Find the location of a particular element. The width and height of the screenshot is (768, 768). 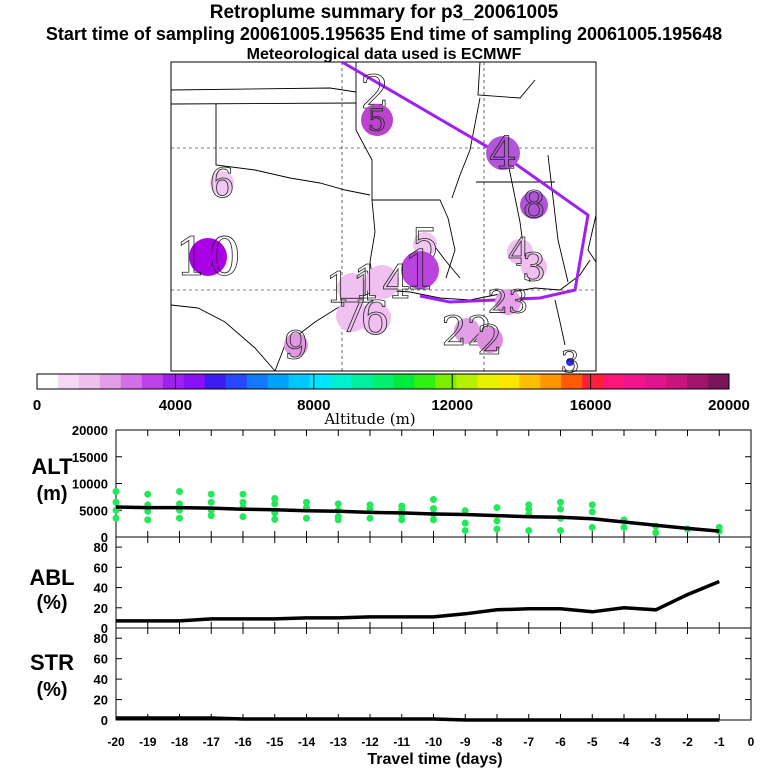

x-tick-label: -3 is located at coordinates (655, 742).